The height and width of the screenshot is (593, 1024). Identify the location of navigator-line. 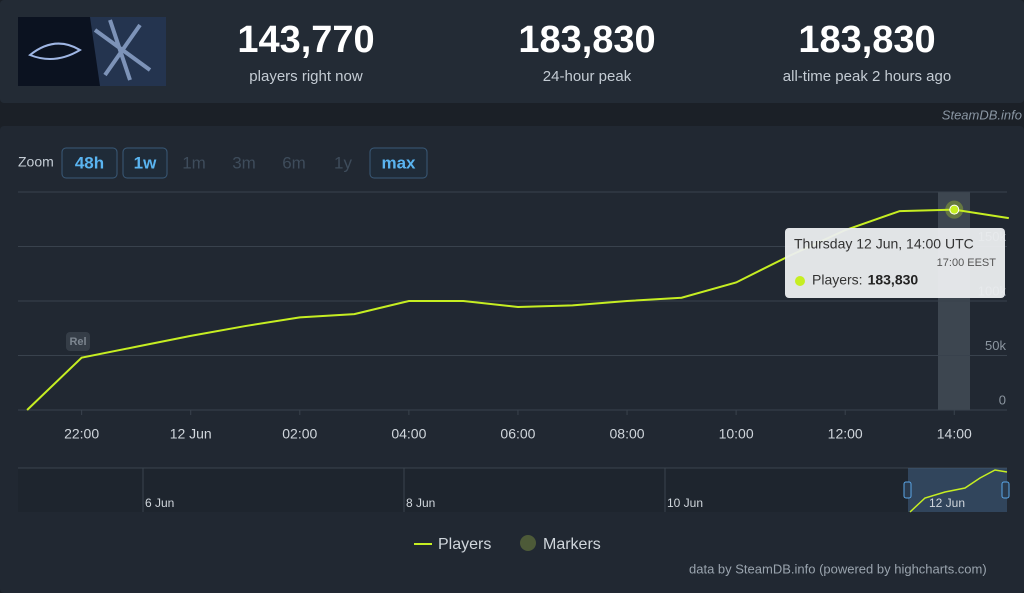
(958, 491).